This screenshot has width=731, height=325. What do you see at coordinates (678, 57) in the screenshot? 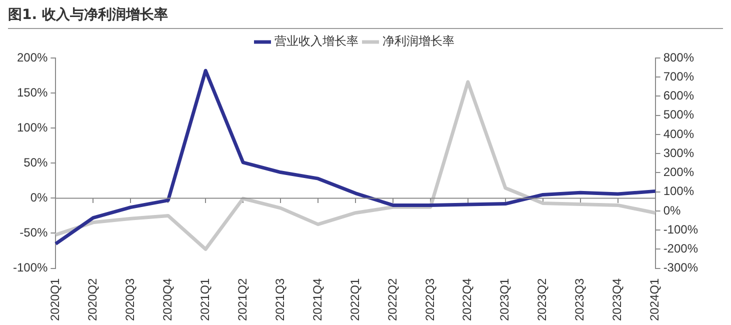
I see `y2-tick-label: 800%` at bounding box center [678, 57].